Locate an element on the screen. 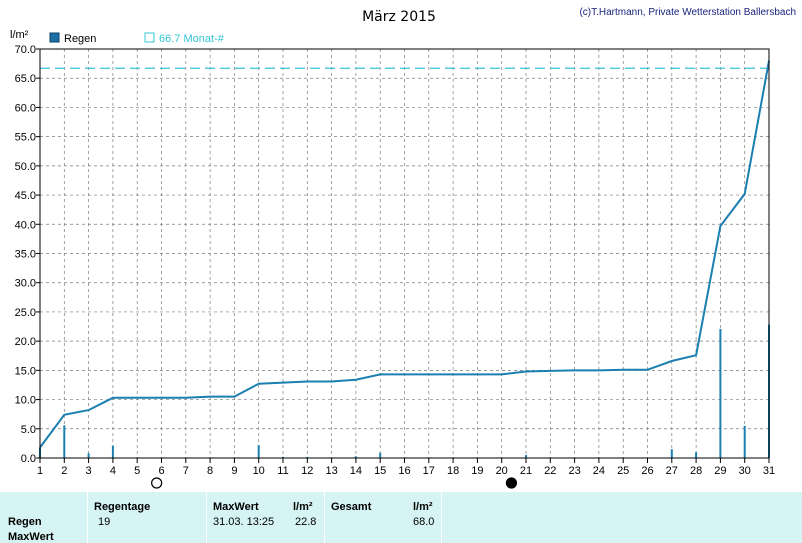 This screenshot has width=802, height=543. x-tick-label: 14 is located at coordinates (356, 471).